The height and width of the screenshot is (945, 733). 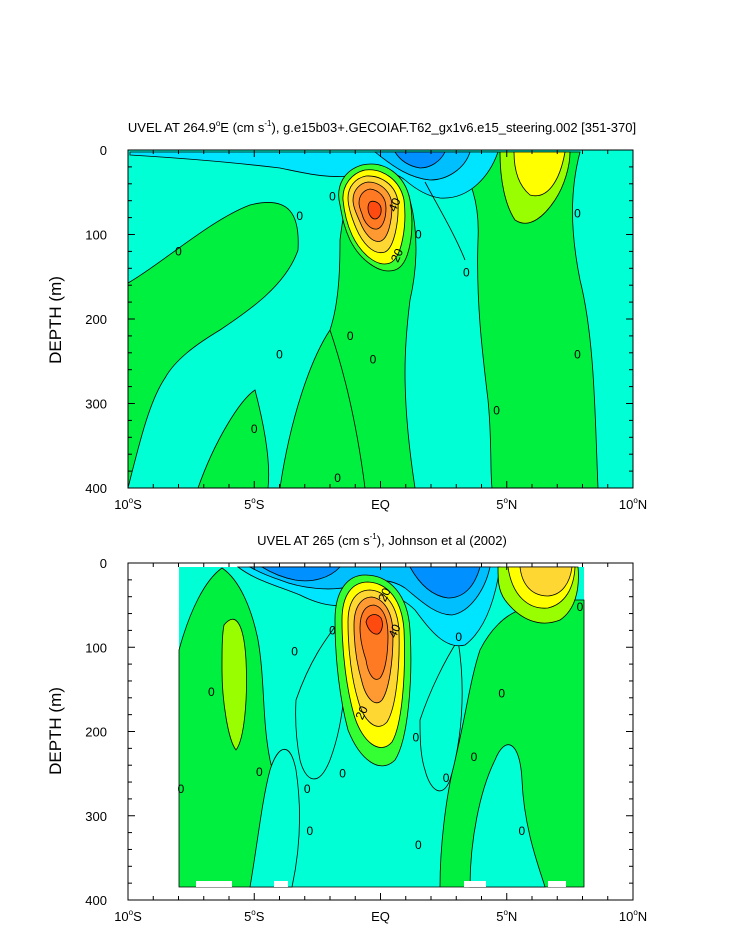 What do you see at coordinates (546, 581) in the screenshot?
I see `region-east-gold` at bounding box center [546, 581].